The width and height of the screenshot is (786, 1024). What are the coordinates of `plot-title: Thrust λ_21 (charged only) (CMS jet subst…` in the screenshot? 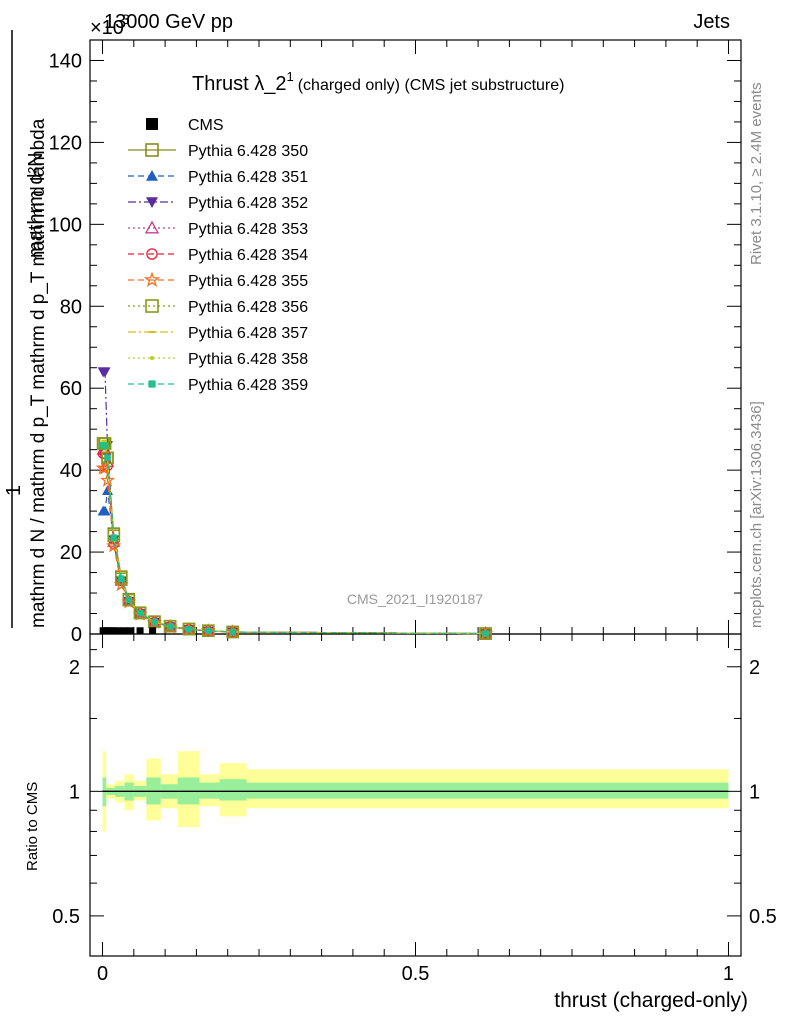 It's located at (378, 82).